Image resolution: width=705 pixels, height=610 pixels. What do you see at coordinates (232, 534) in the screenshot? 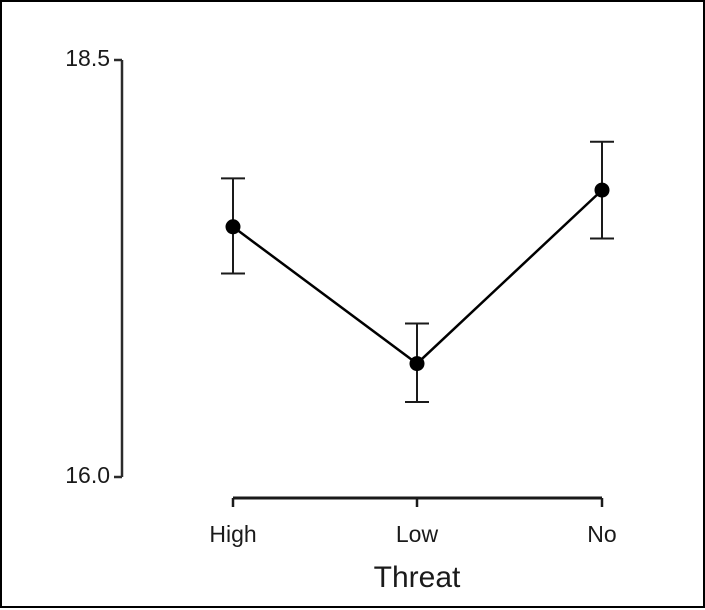
I see `x-tick-label: High` at bounding box center [232, 534].